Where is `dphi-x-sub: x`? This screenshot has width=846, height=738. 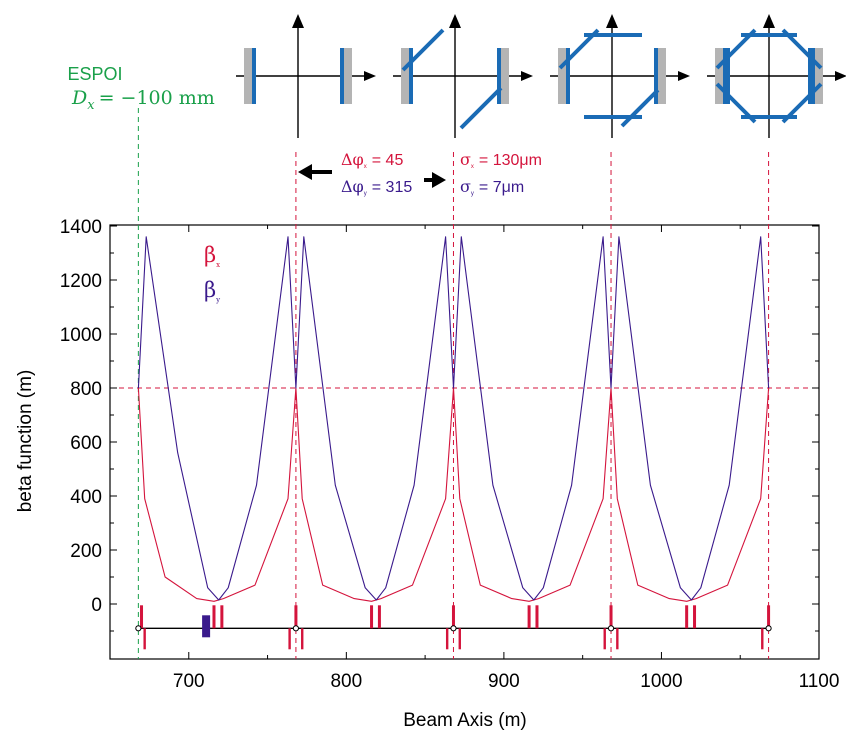 dphi-x-sub: x is located at coordinates (365, 167).